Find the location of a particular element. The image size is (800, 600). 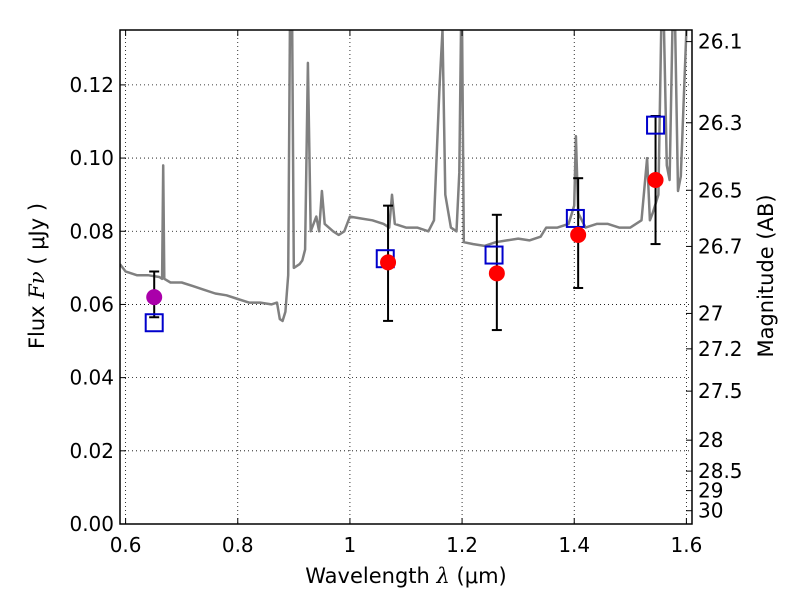

x-tick-label: 1.6 is located at coordinates (686, 545).